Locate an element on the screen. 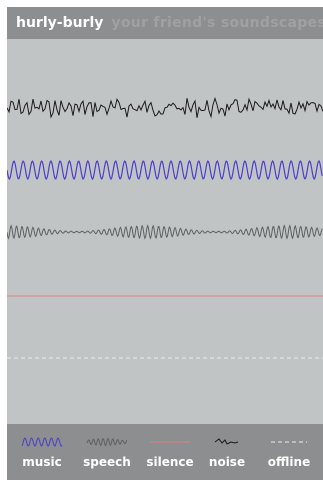 The width and height of the screenshot is (323, 483). legend-item-noise: noise is located at coordinates (227, 452).